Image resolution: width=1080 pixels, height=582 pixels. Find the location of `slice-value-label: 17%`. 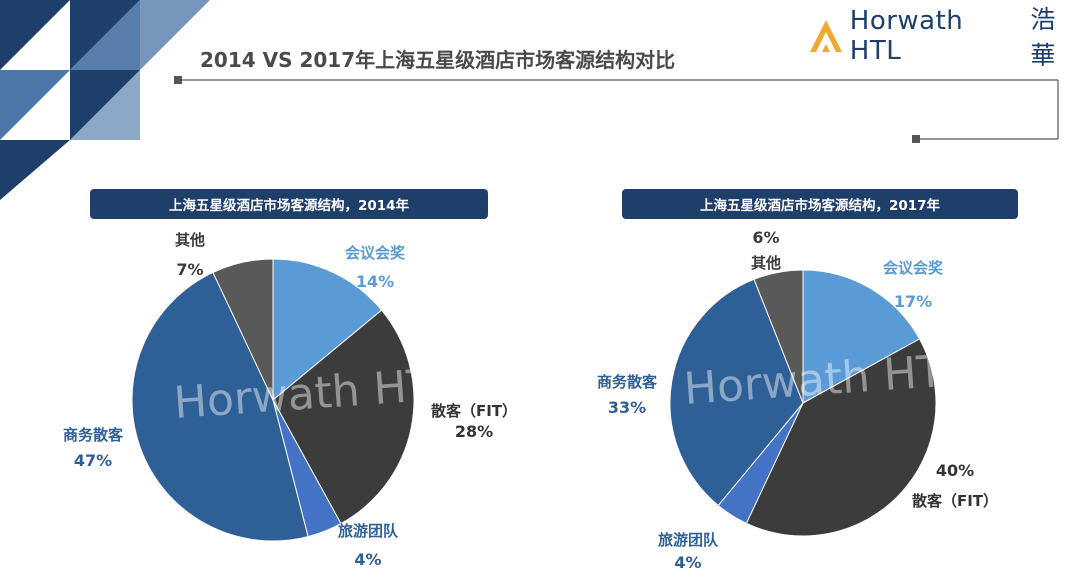

slice-value-label: 17% is located at coordinates (913, 301).